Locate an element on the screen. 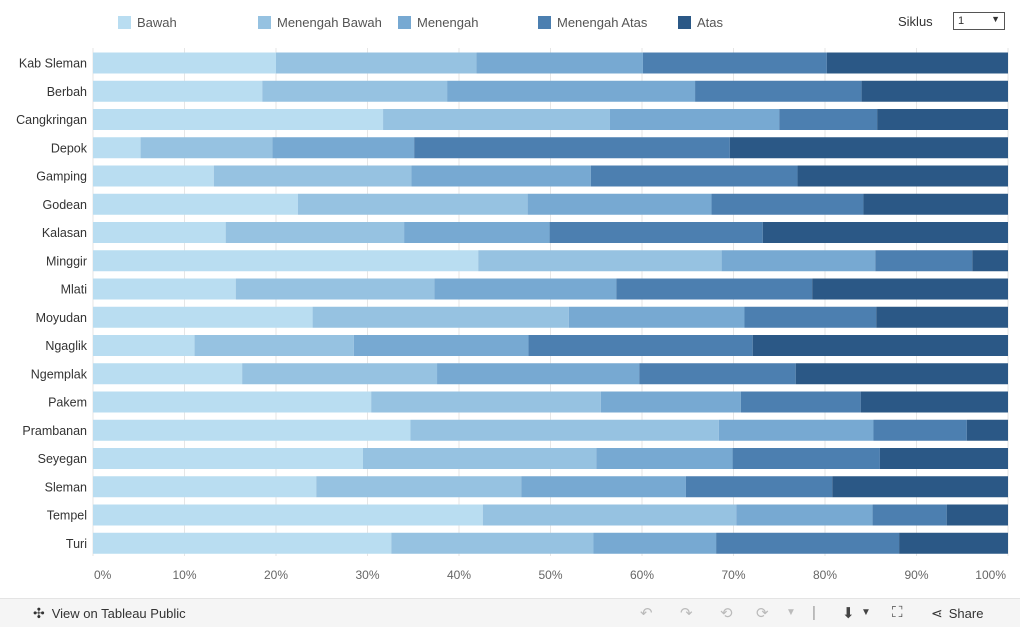 This screenshot has height=627, width=1020. legend-item: Menengah is located at coordinates (438, 22).